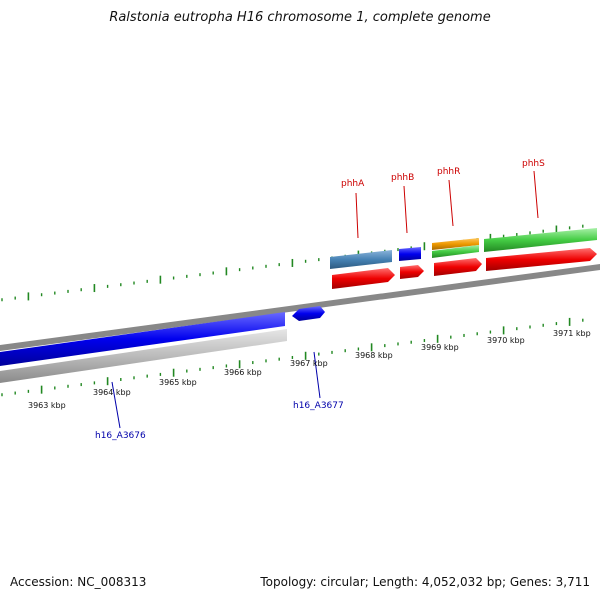 This screenshot has width=600, height=600. I want to click on label-h16-A3676: h16_A3676, so click(120, 436).